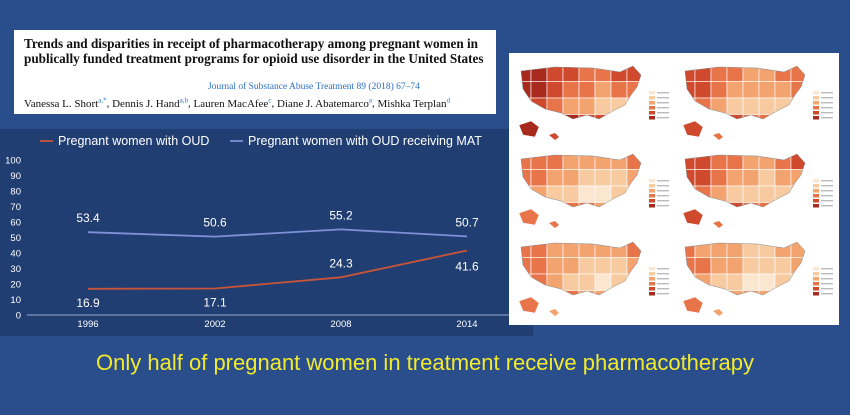  What do you see at coordinates (581, 180) in the screenshot?
I see `state-cells` at bounding box center [581, 180].